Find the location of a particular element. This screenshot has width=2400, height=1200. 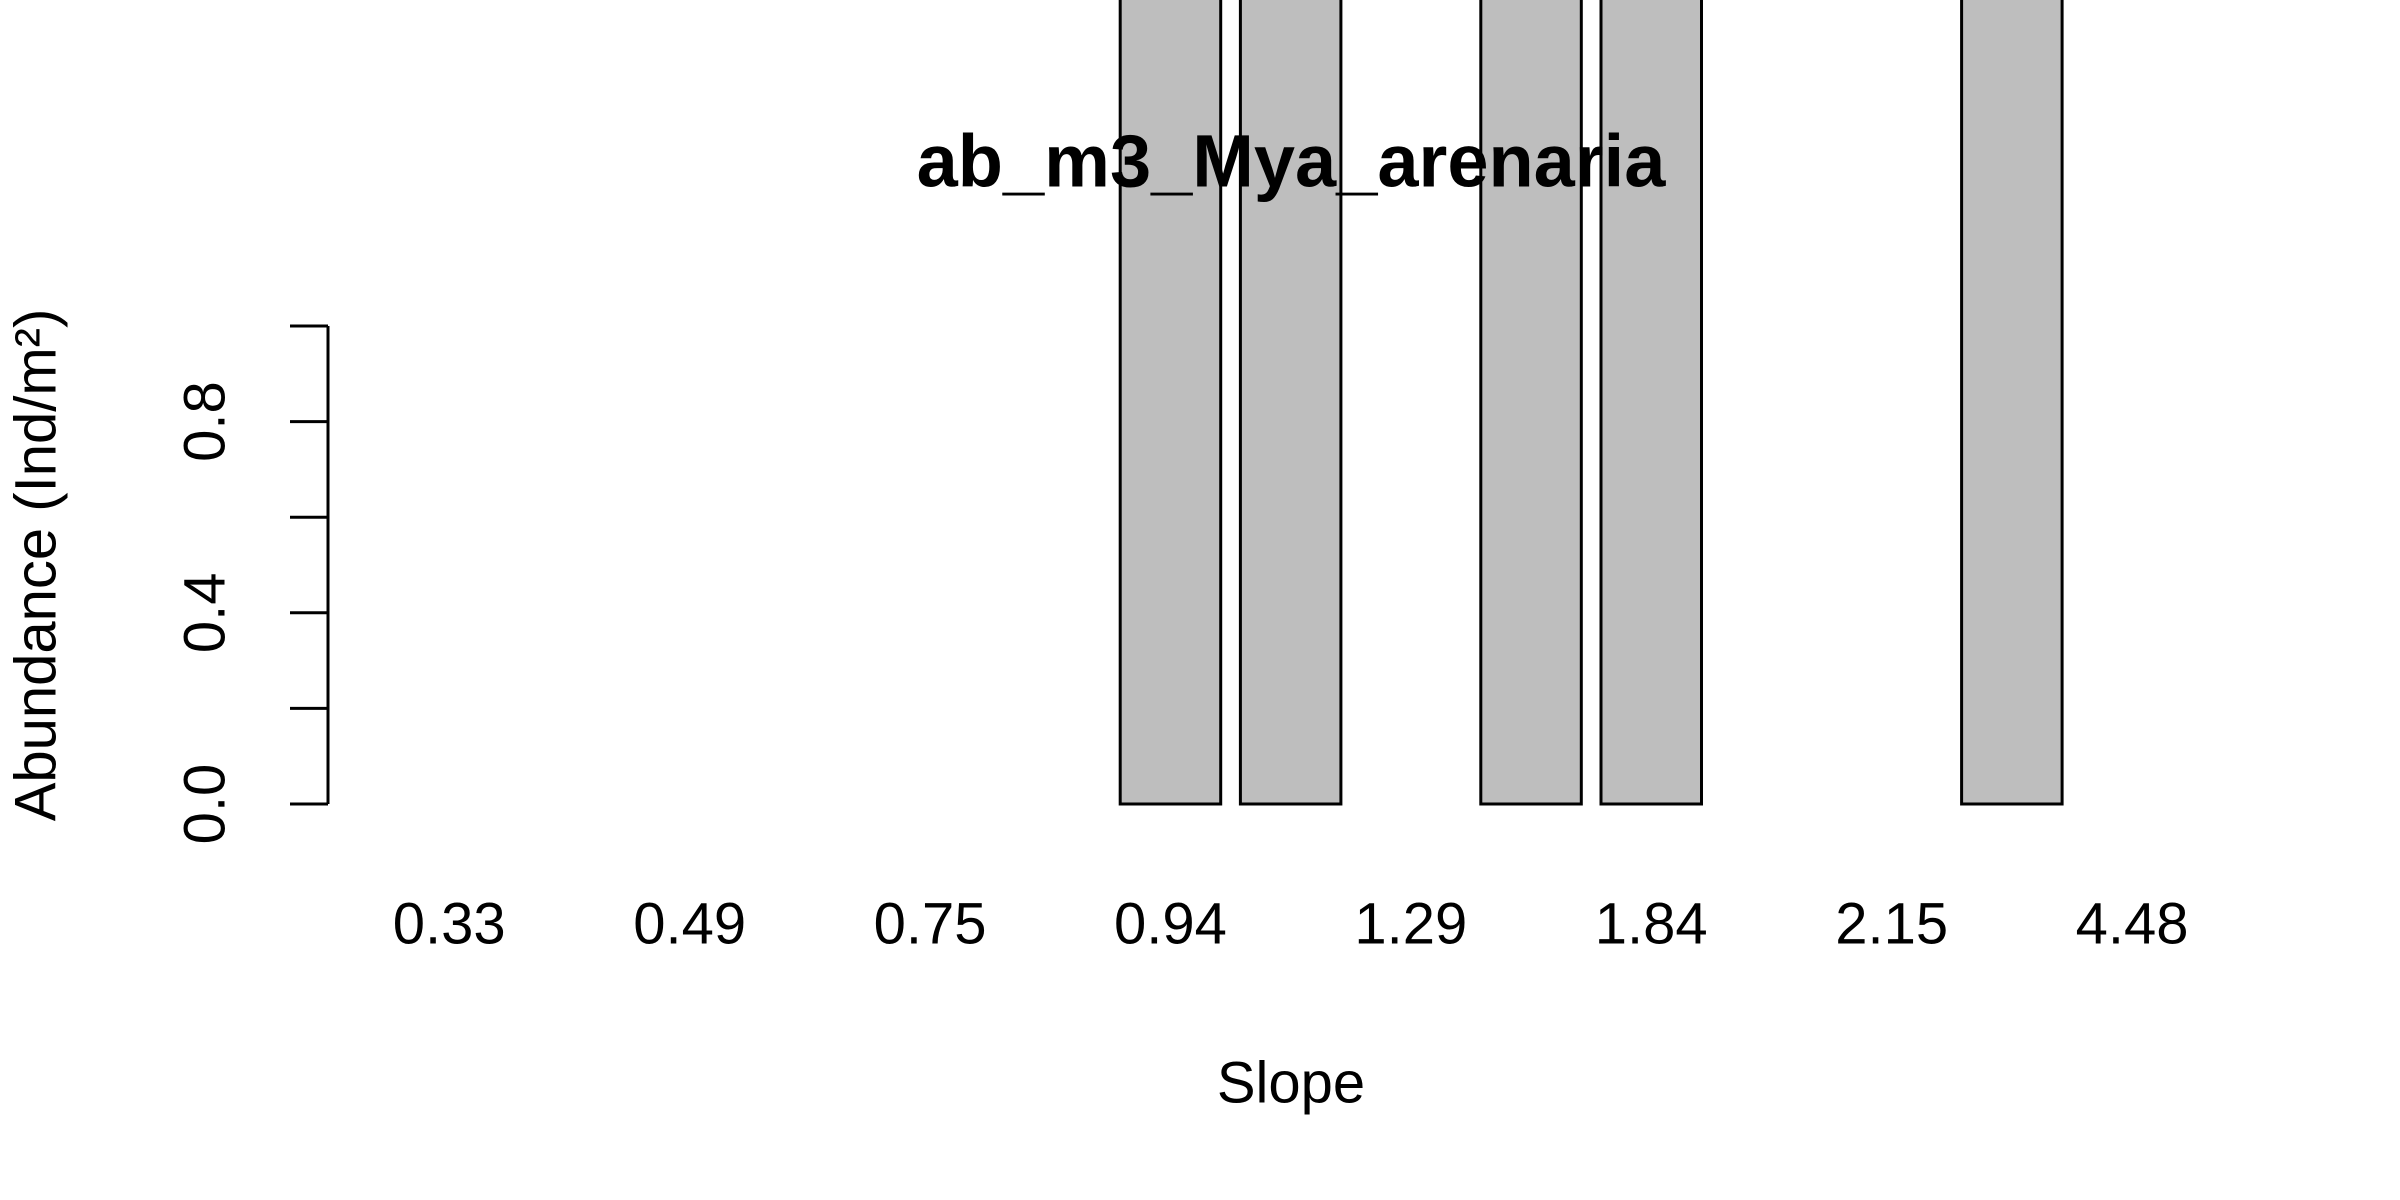

x-tick-label: 0.75 is located at coordinates (930, 923).